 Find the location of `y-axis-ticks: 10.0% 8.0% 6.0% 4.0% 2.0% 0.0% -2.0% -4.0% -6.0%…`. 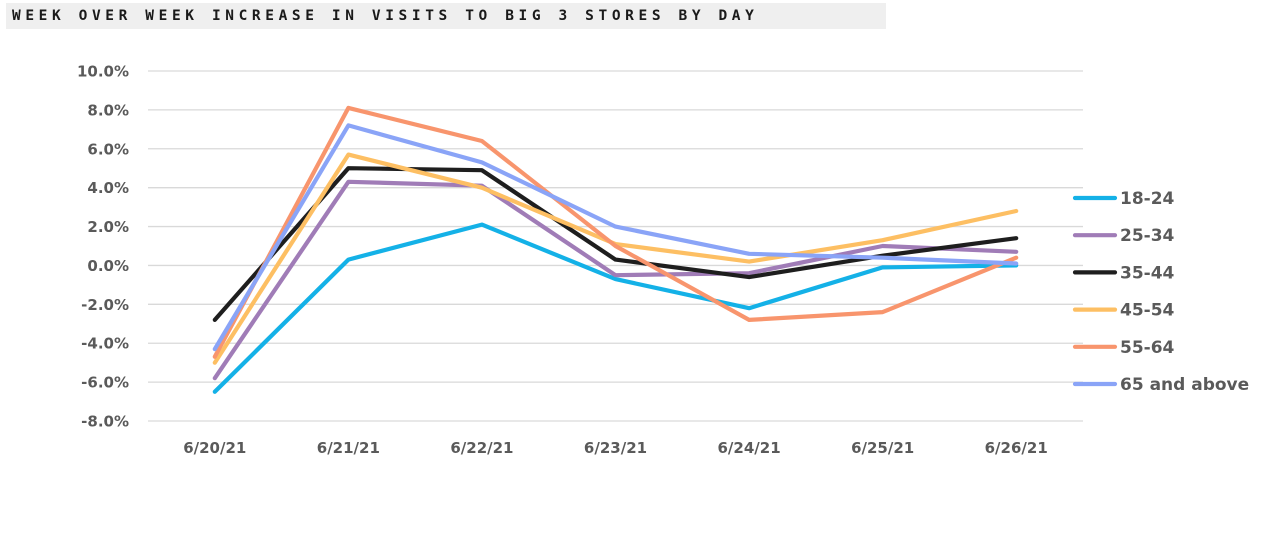

y-axis-ticks: 10.0% 8.0% 6.0% 4.0% 2.0% 0.0% -2.0% -4.0% -6.0%… is located at coordinates (103, 247).